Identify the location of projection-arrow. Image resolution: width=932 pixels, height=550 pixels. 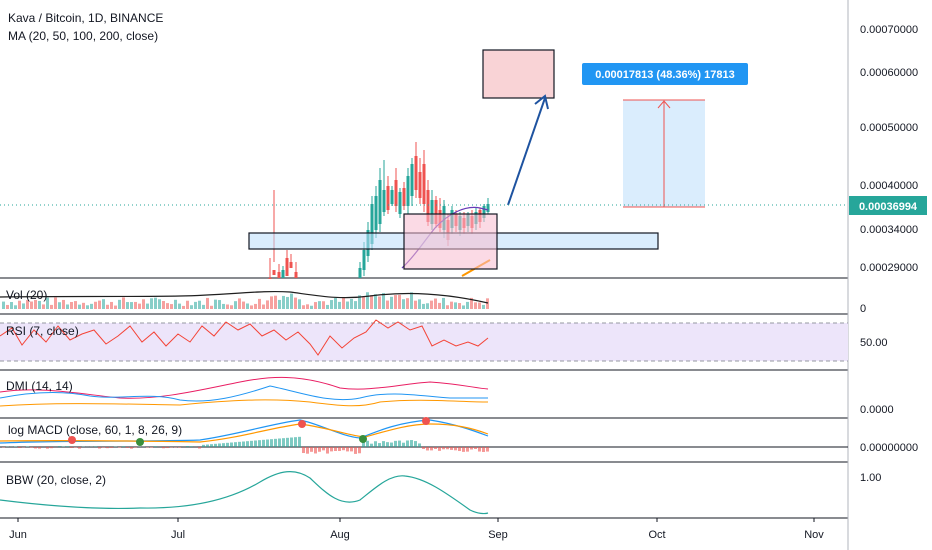
(526, 151).